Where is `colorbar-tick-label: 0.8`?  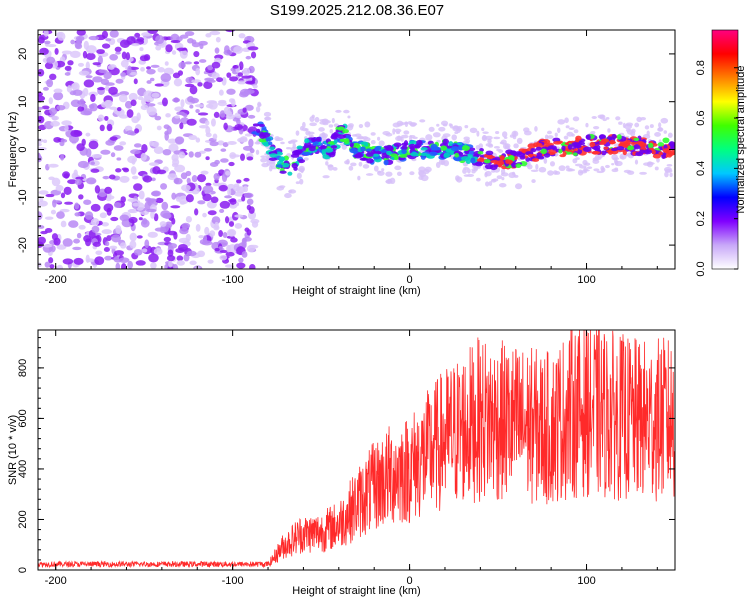 colorbar-tick-label: 0.8 is located at coordinates (701, 67).